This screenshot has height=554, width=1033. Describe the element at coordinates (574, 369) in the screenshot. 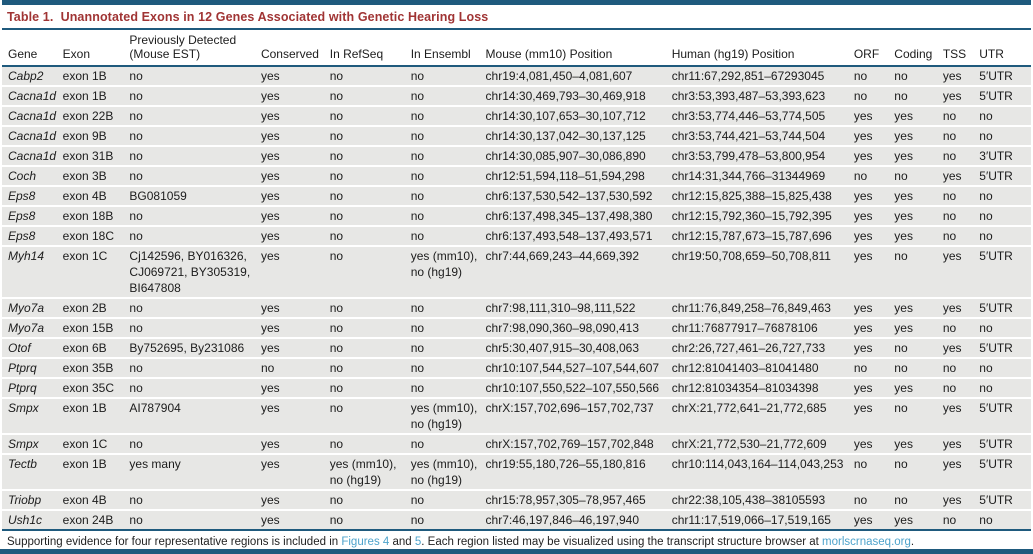

I see `cell-mouse-position: chr10:107,544,527–107,544,607` at that location.